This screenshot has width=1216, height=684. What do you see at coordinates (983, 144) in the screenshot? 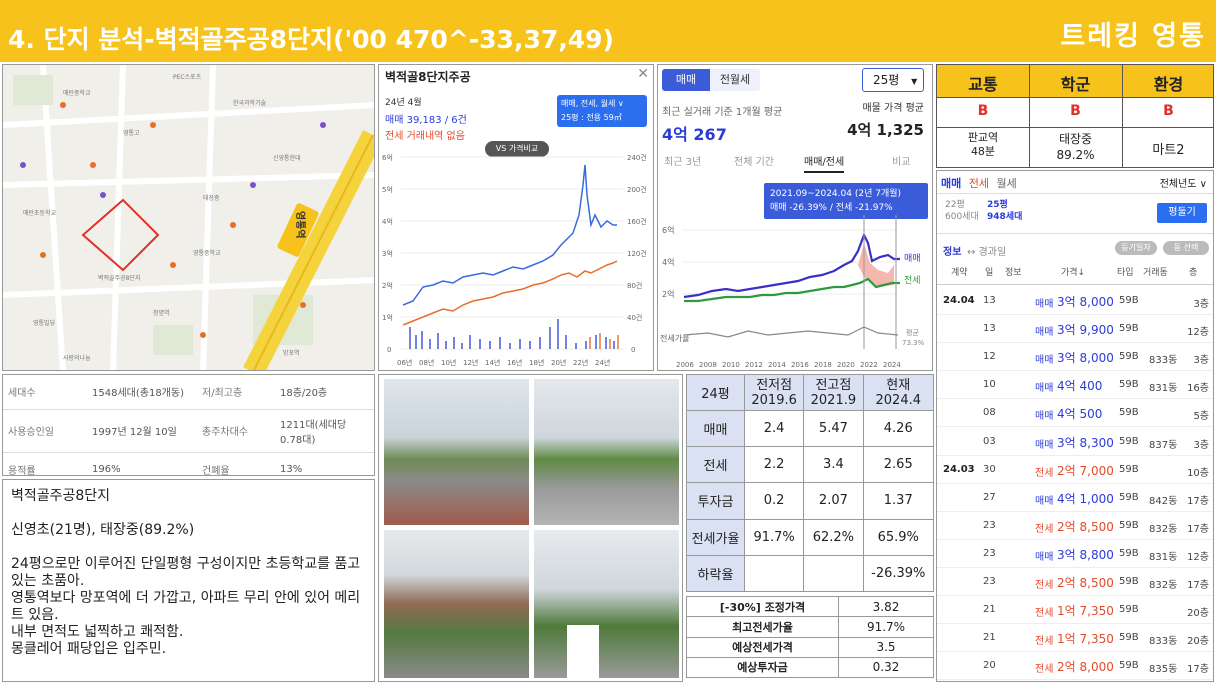
I see `rating-detail: 판교역 48분` at bounding box center [983, 144].